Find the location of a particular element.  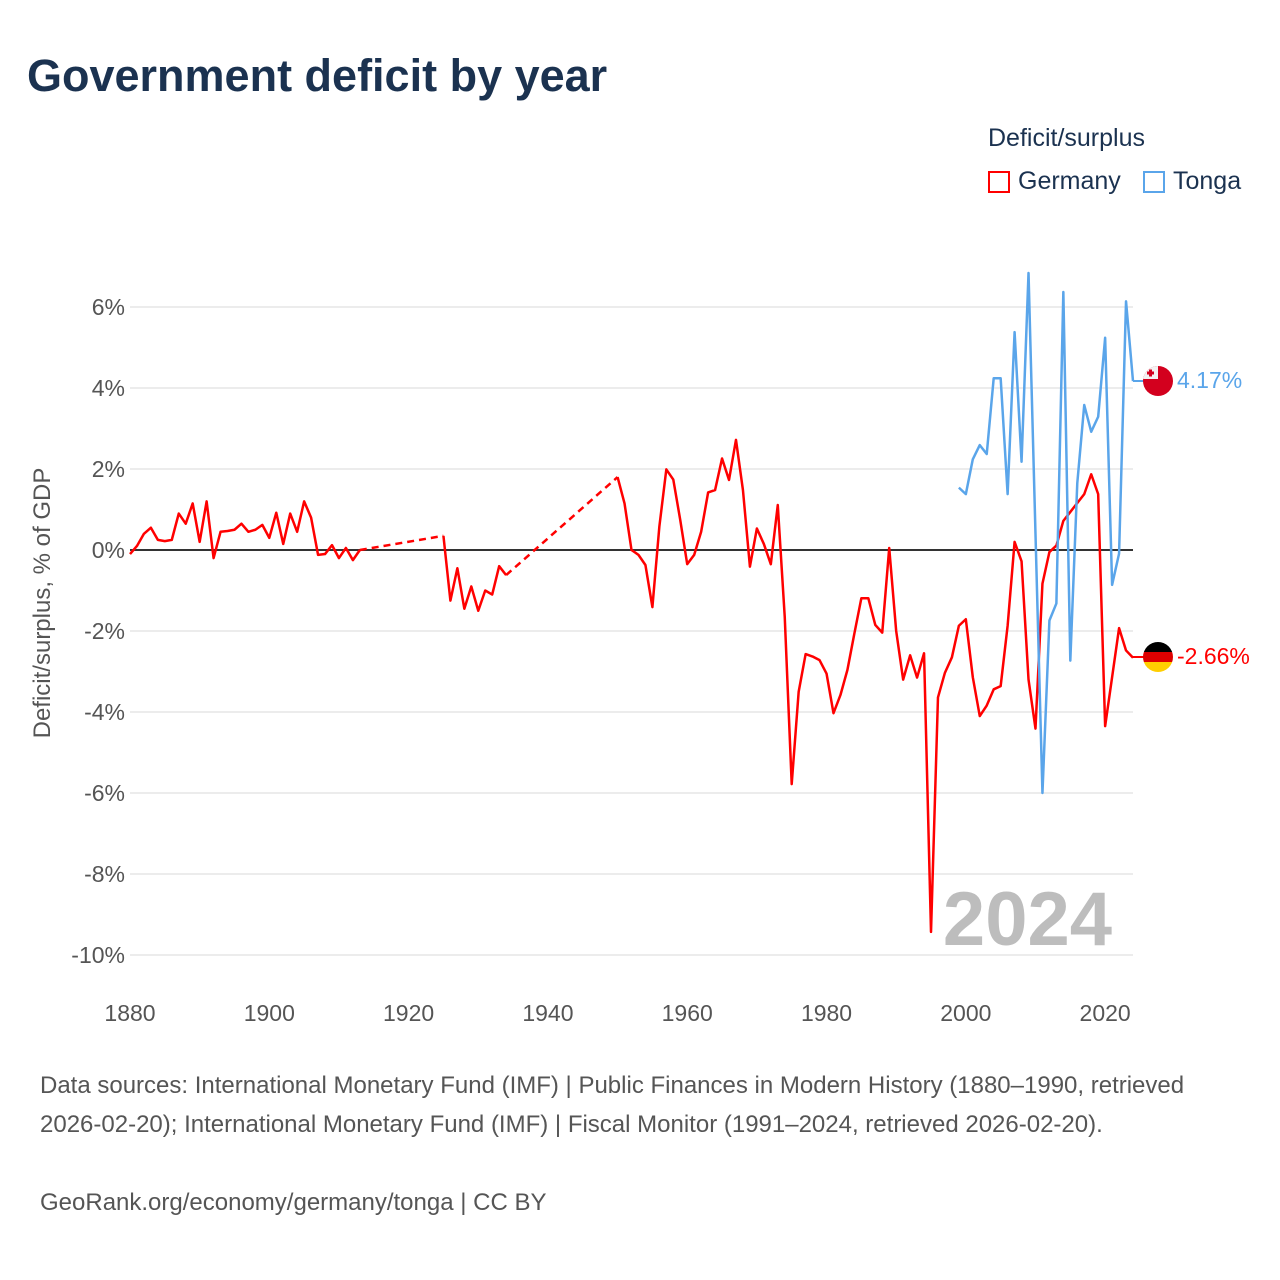

y-axis-label: Deficit/surplus, % of GDP is located at coordinates (42, 603).